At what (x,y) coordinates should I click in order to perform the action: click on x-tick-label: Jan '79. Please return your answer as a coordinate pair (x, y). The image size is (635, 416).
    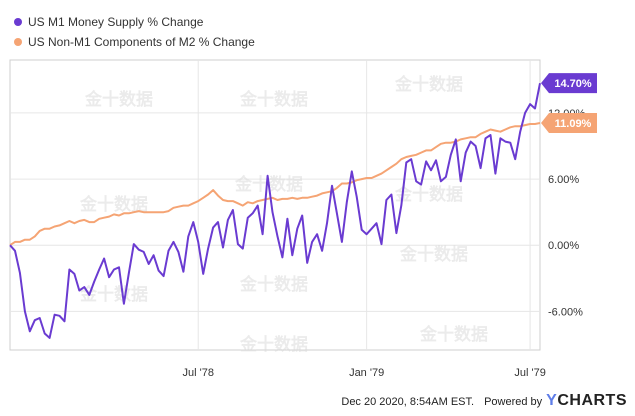
    Looking at the image, I should click on (366, 373).